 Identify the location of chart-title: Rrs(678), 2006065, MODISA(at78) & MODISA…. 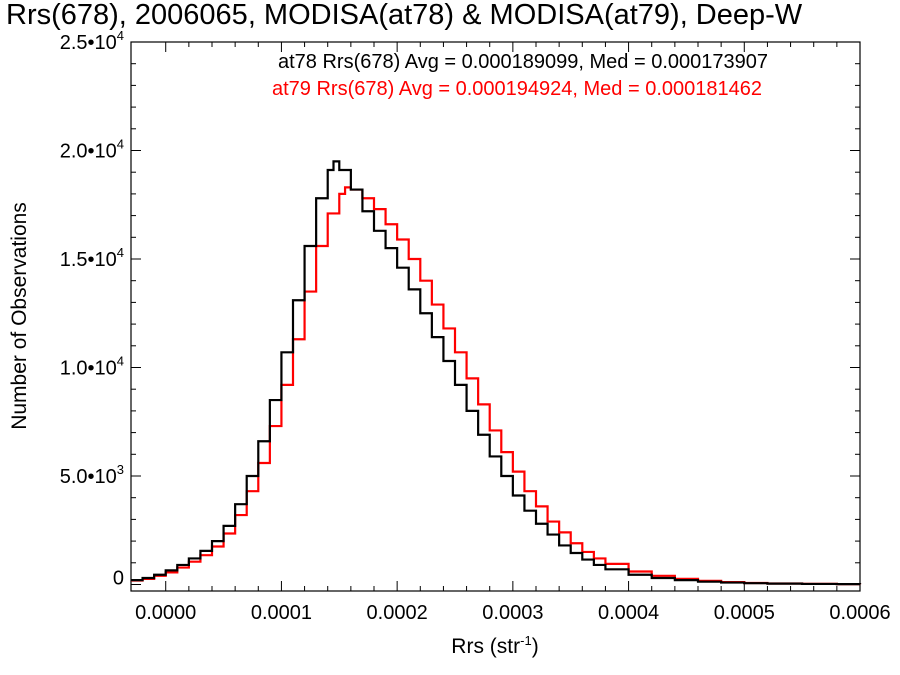
(404, 15).